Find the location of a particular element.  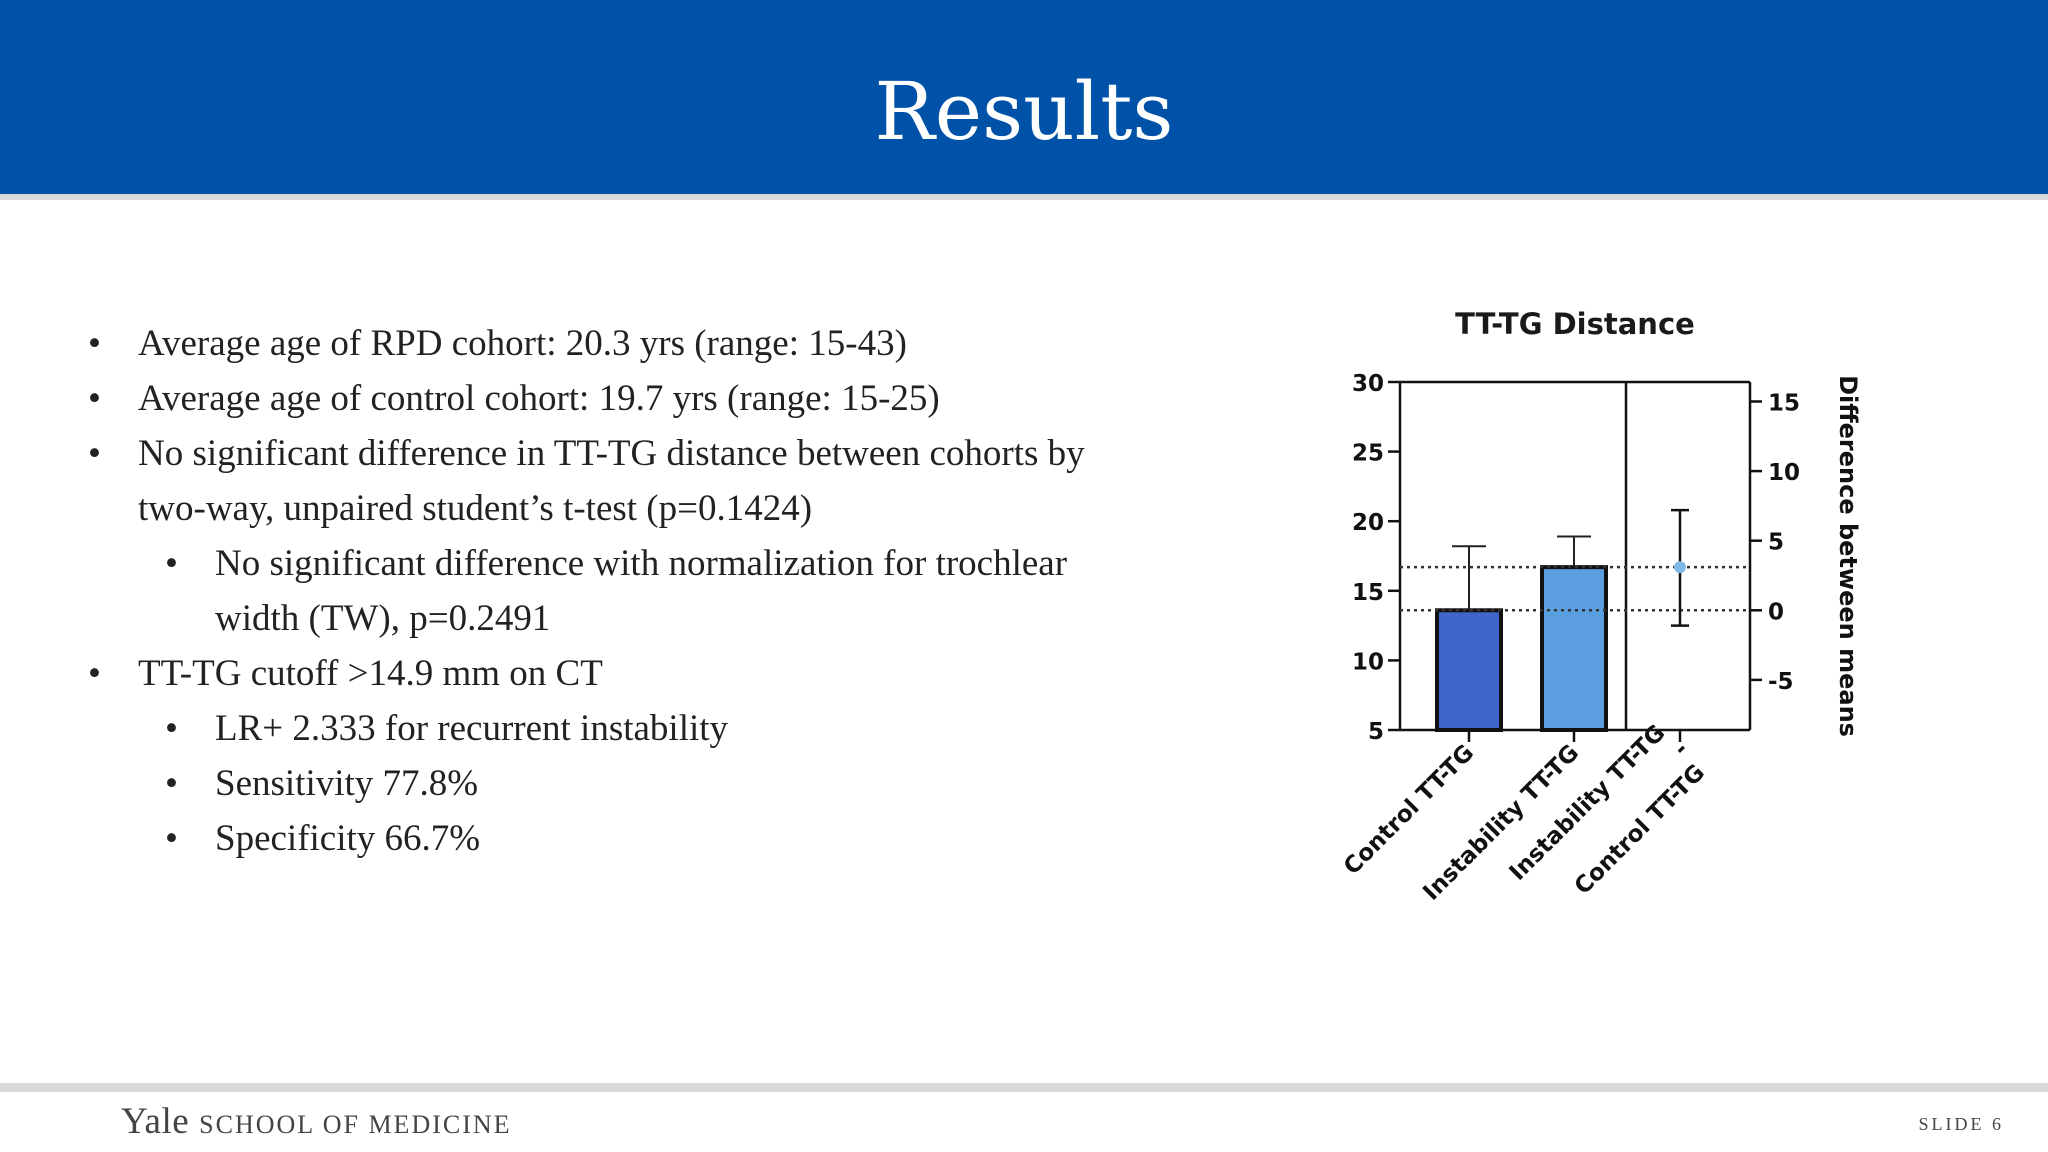

difference-point is located at coordinates (1680, 567).